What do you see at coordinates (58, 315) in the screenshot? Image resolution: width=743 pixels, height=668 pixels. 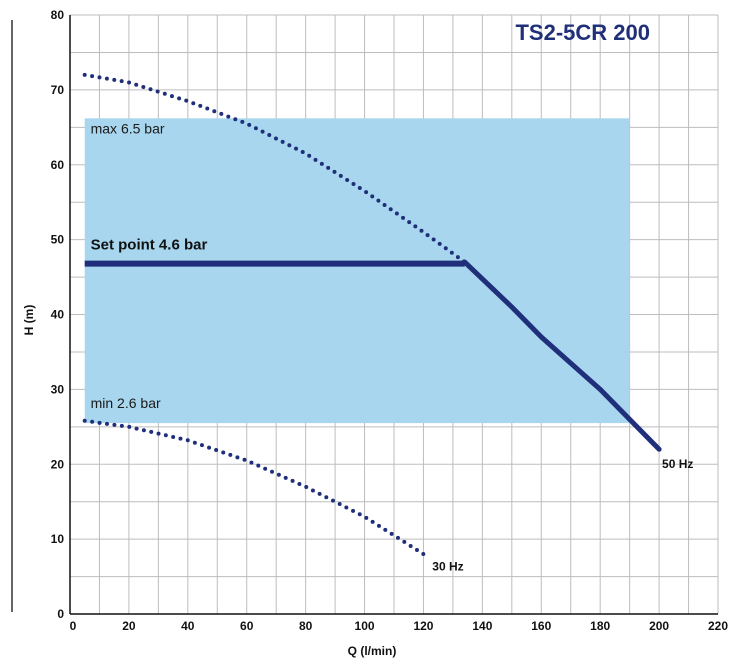 I see `y-tick-label: 40` at bounding box center [58, 315].